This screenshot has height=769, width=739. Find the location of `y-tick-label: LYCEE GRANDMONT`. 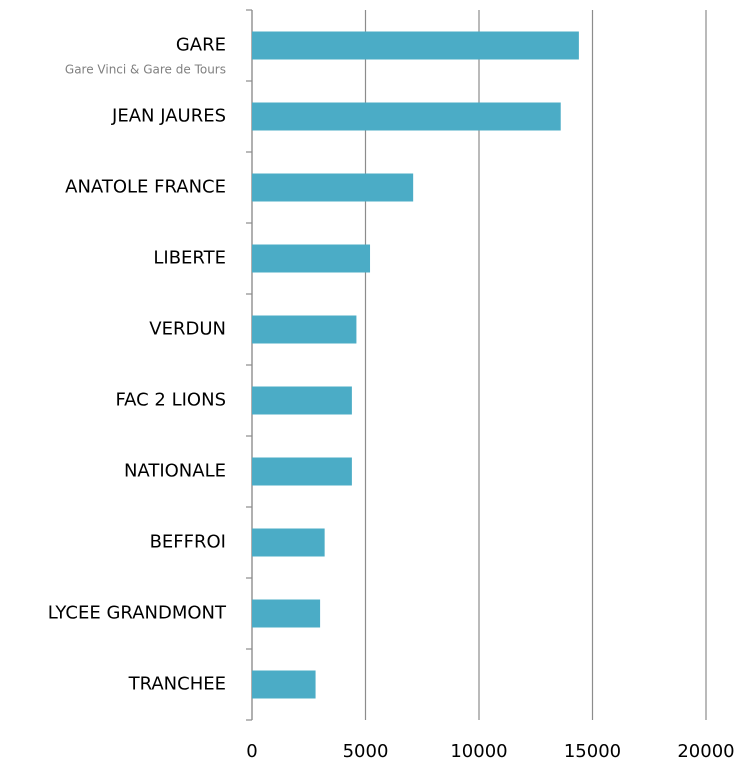

y-tick-label: LYCEE GRANDMONT is located at coordinates (137, 613).